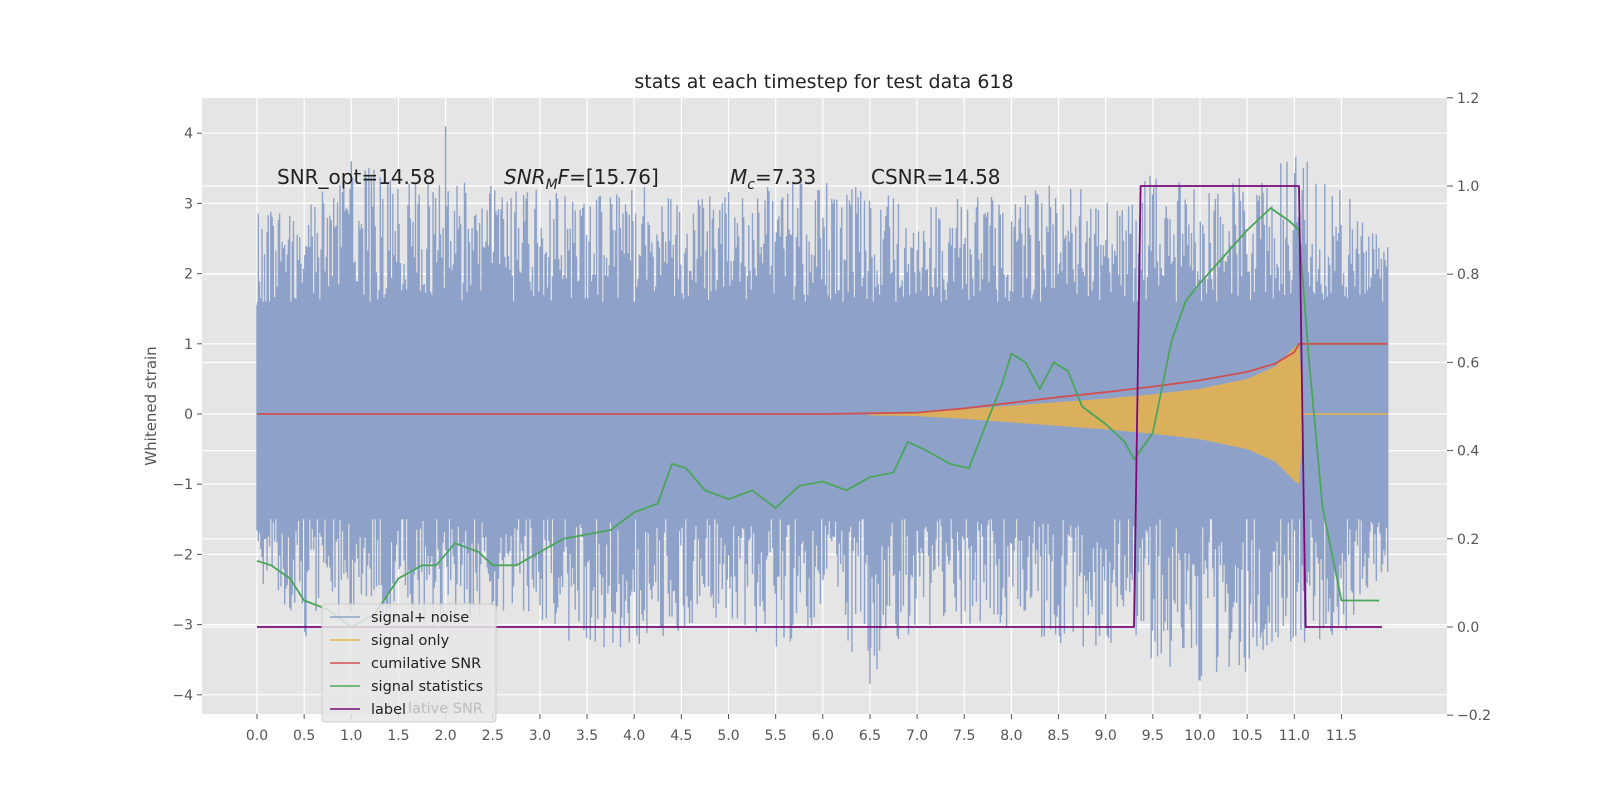 The width and height of the screenshot is (1600, 804). I want to click on x-tick-label: 2.5, so click(493, 736).